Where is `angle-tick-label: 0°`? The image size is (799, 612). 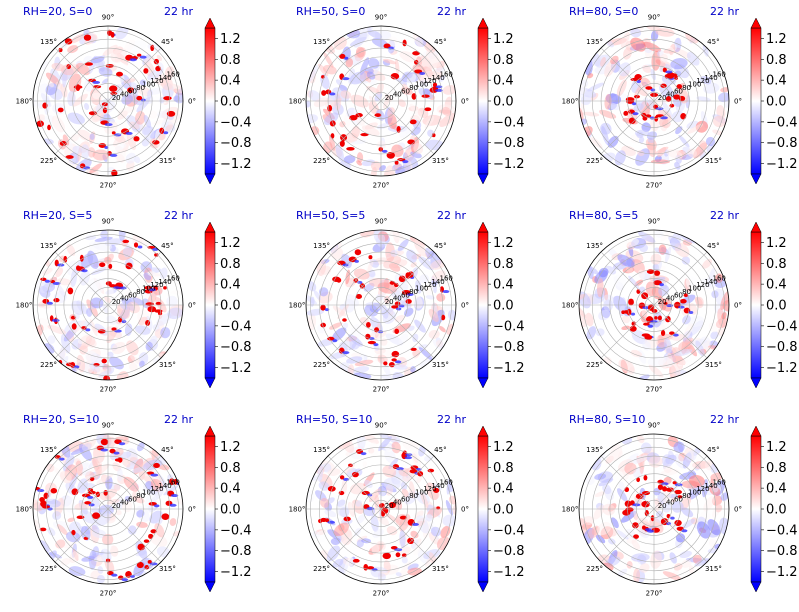
angle-tick-label: 0° is located at coordinates (738, 102).